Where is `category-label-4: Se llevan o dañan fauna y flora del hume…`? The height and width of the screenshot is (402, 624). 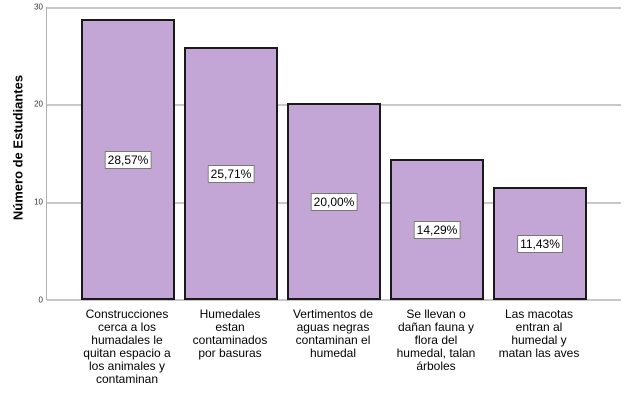
category-label-4: Se llevan o dañan fauna y flora del hume… is located at coordinates (436, 340).